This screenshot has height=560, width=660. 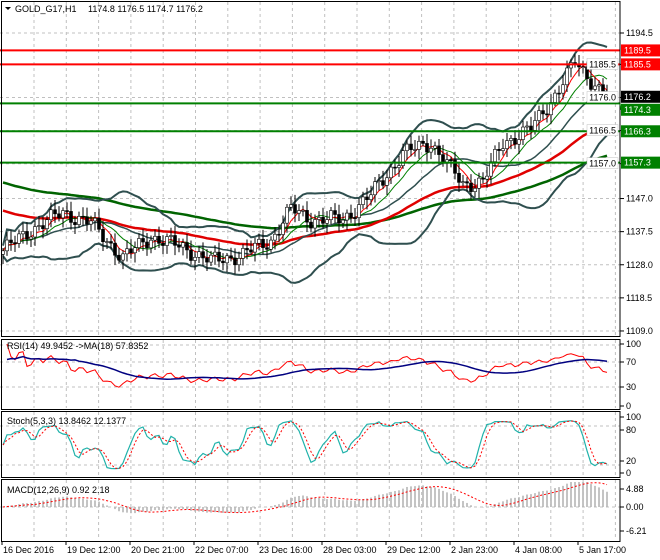 I want to click on current-price-label: 1176.2, so click(x=637, y=97).